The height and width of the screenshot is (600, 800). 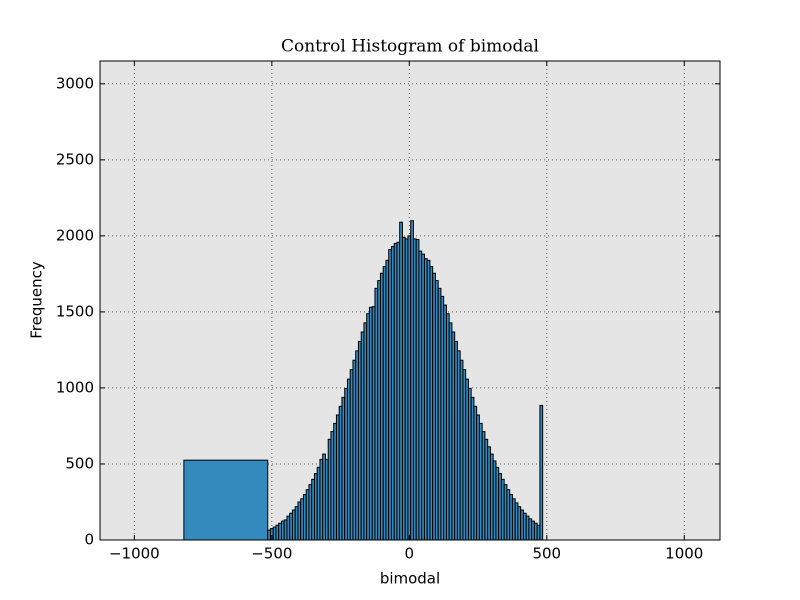 What do you see at coordinates (75, 83) in the screenshot?
I see `y-tick-label: 3000` at bounding box center [75, 83].